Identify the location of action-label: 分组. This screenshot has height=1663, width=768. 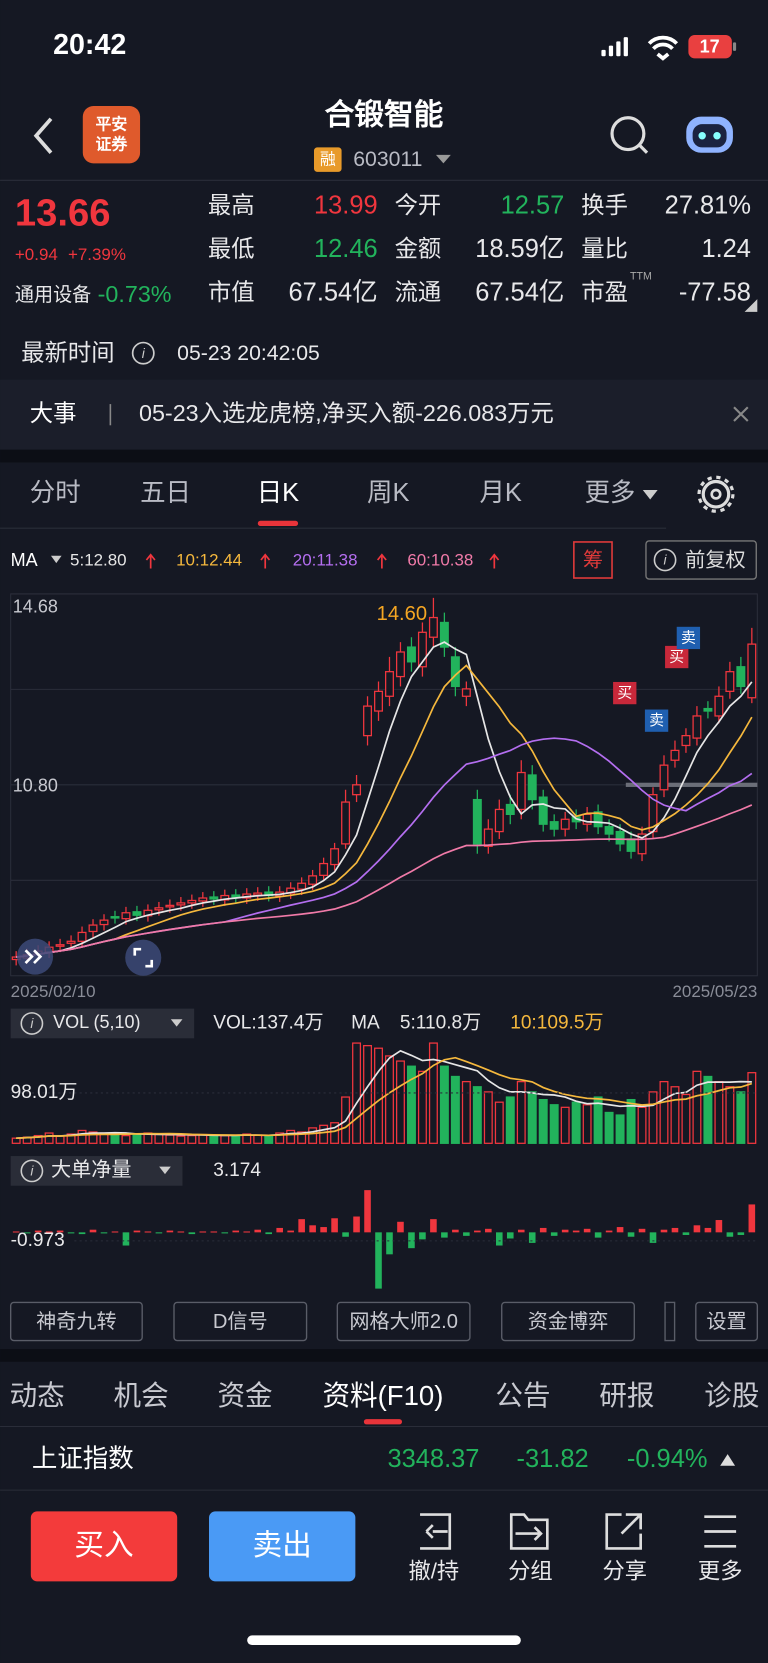
(530, 1571).